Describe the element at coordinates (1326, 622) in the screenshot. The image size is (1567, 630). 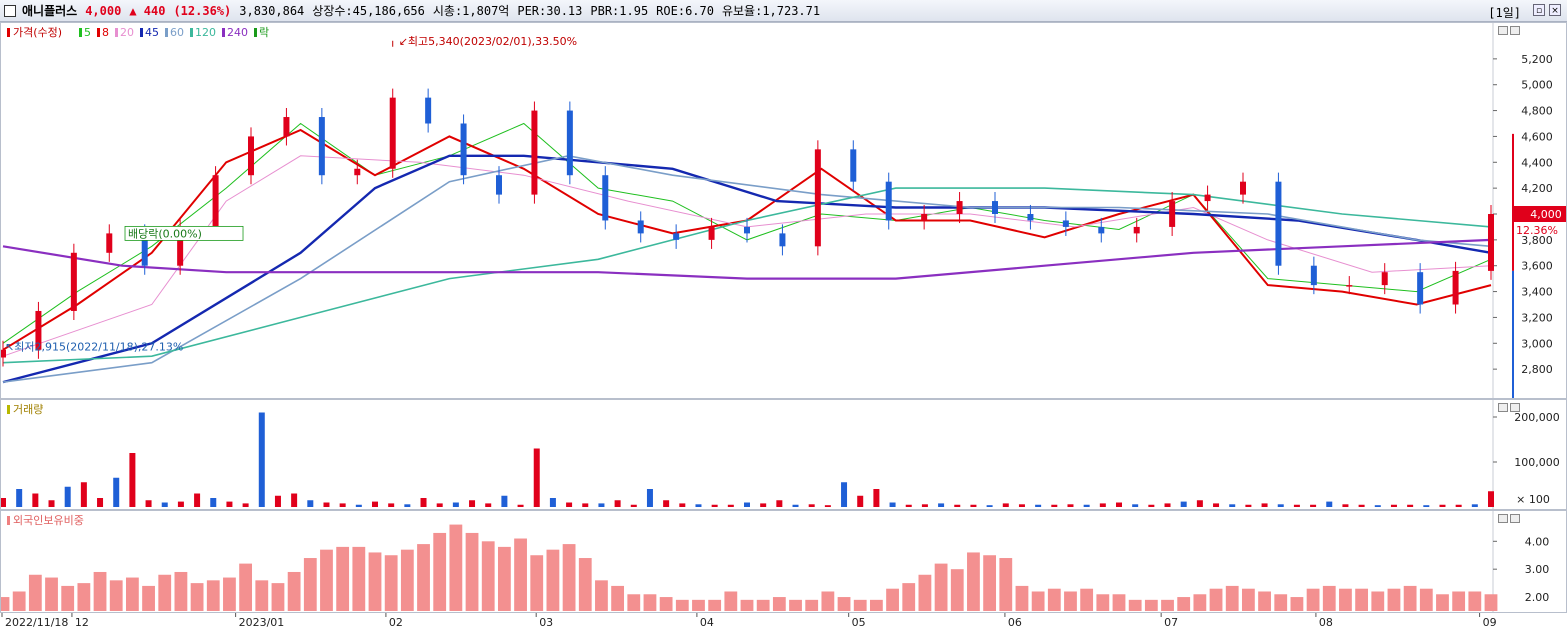
I see `x-tick-label: 08` at that location.